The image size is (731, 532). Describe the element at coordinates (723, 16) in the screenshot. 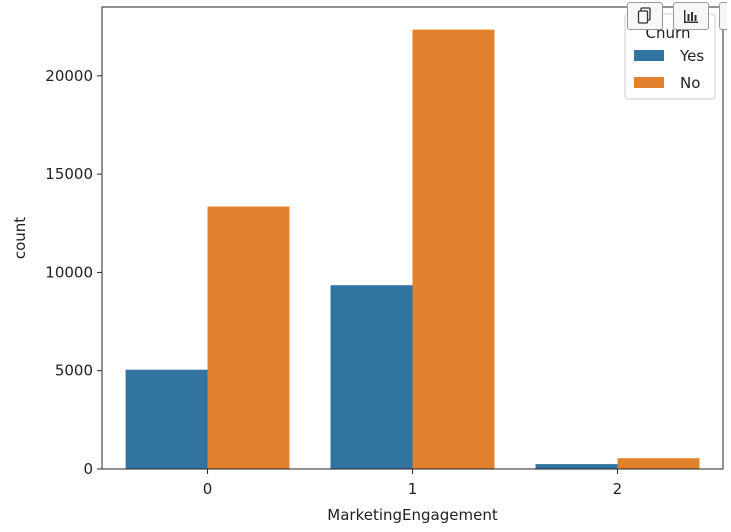

I see `overflow-button` at that location.